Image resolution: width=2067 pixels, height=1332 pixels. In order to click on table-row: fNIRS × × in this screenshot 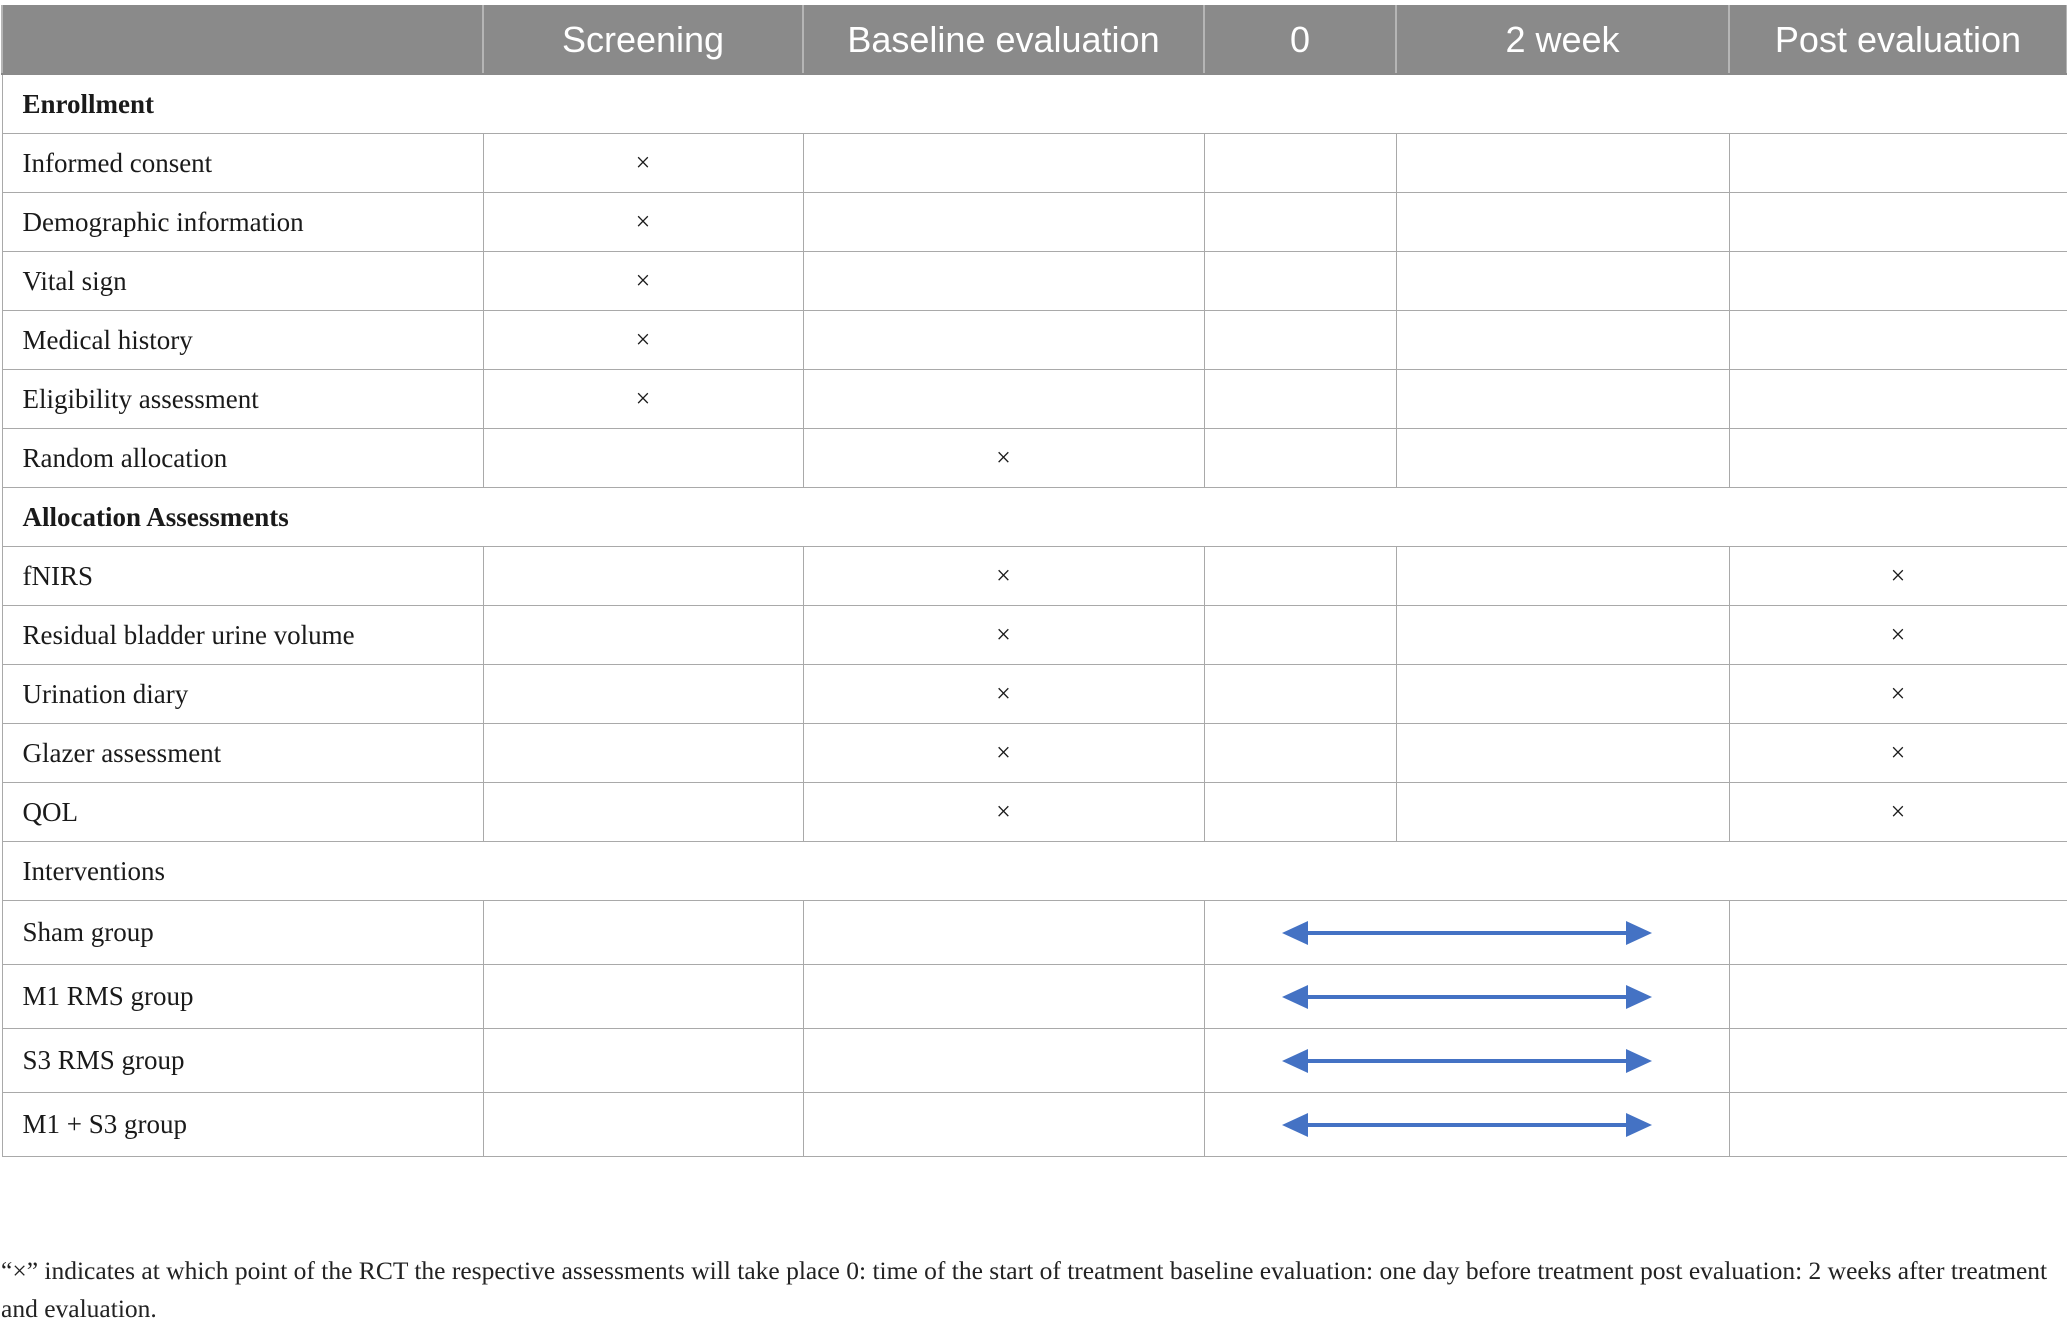, I will do `click(1034, 576)`.